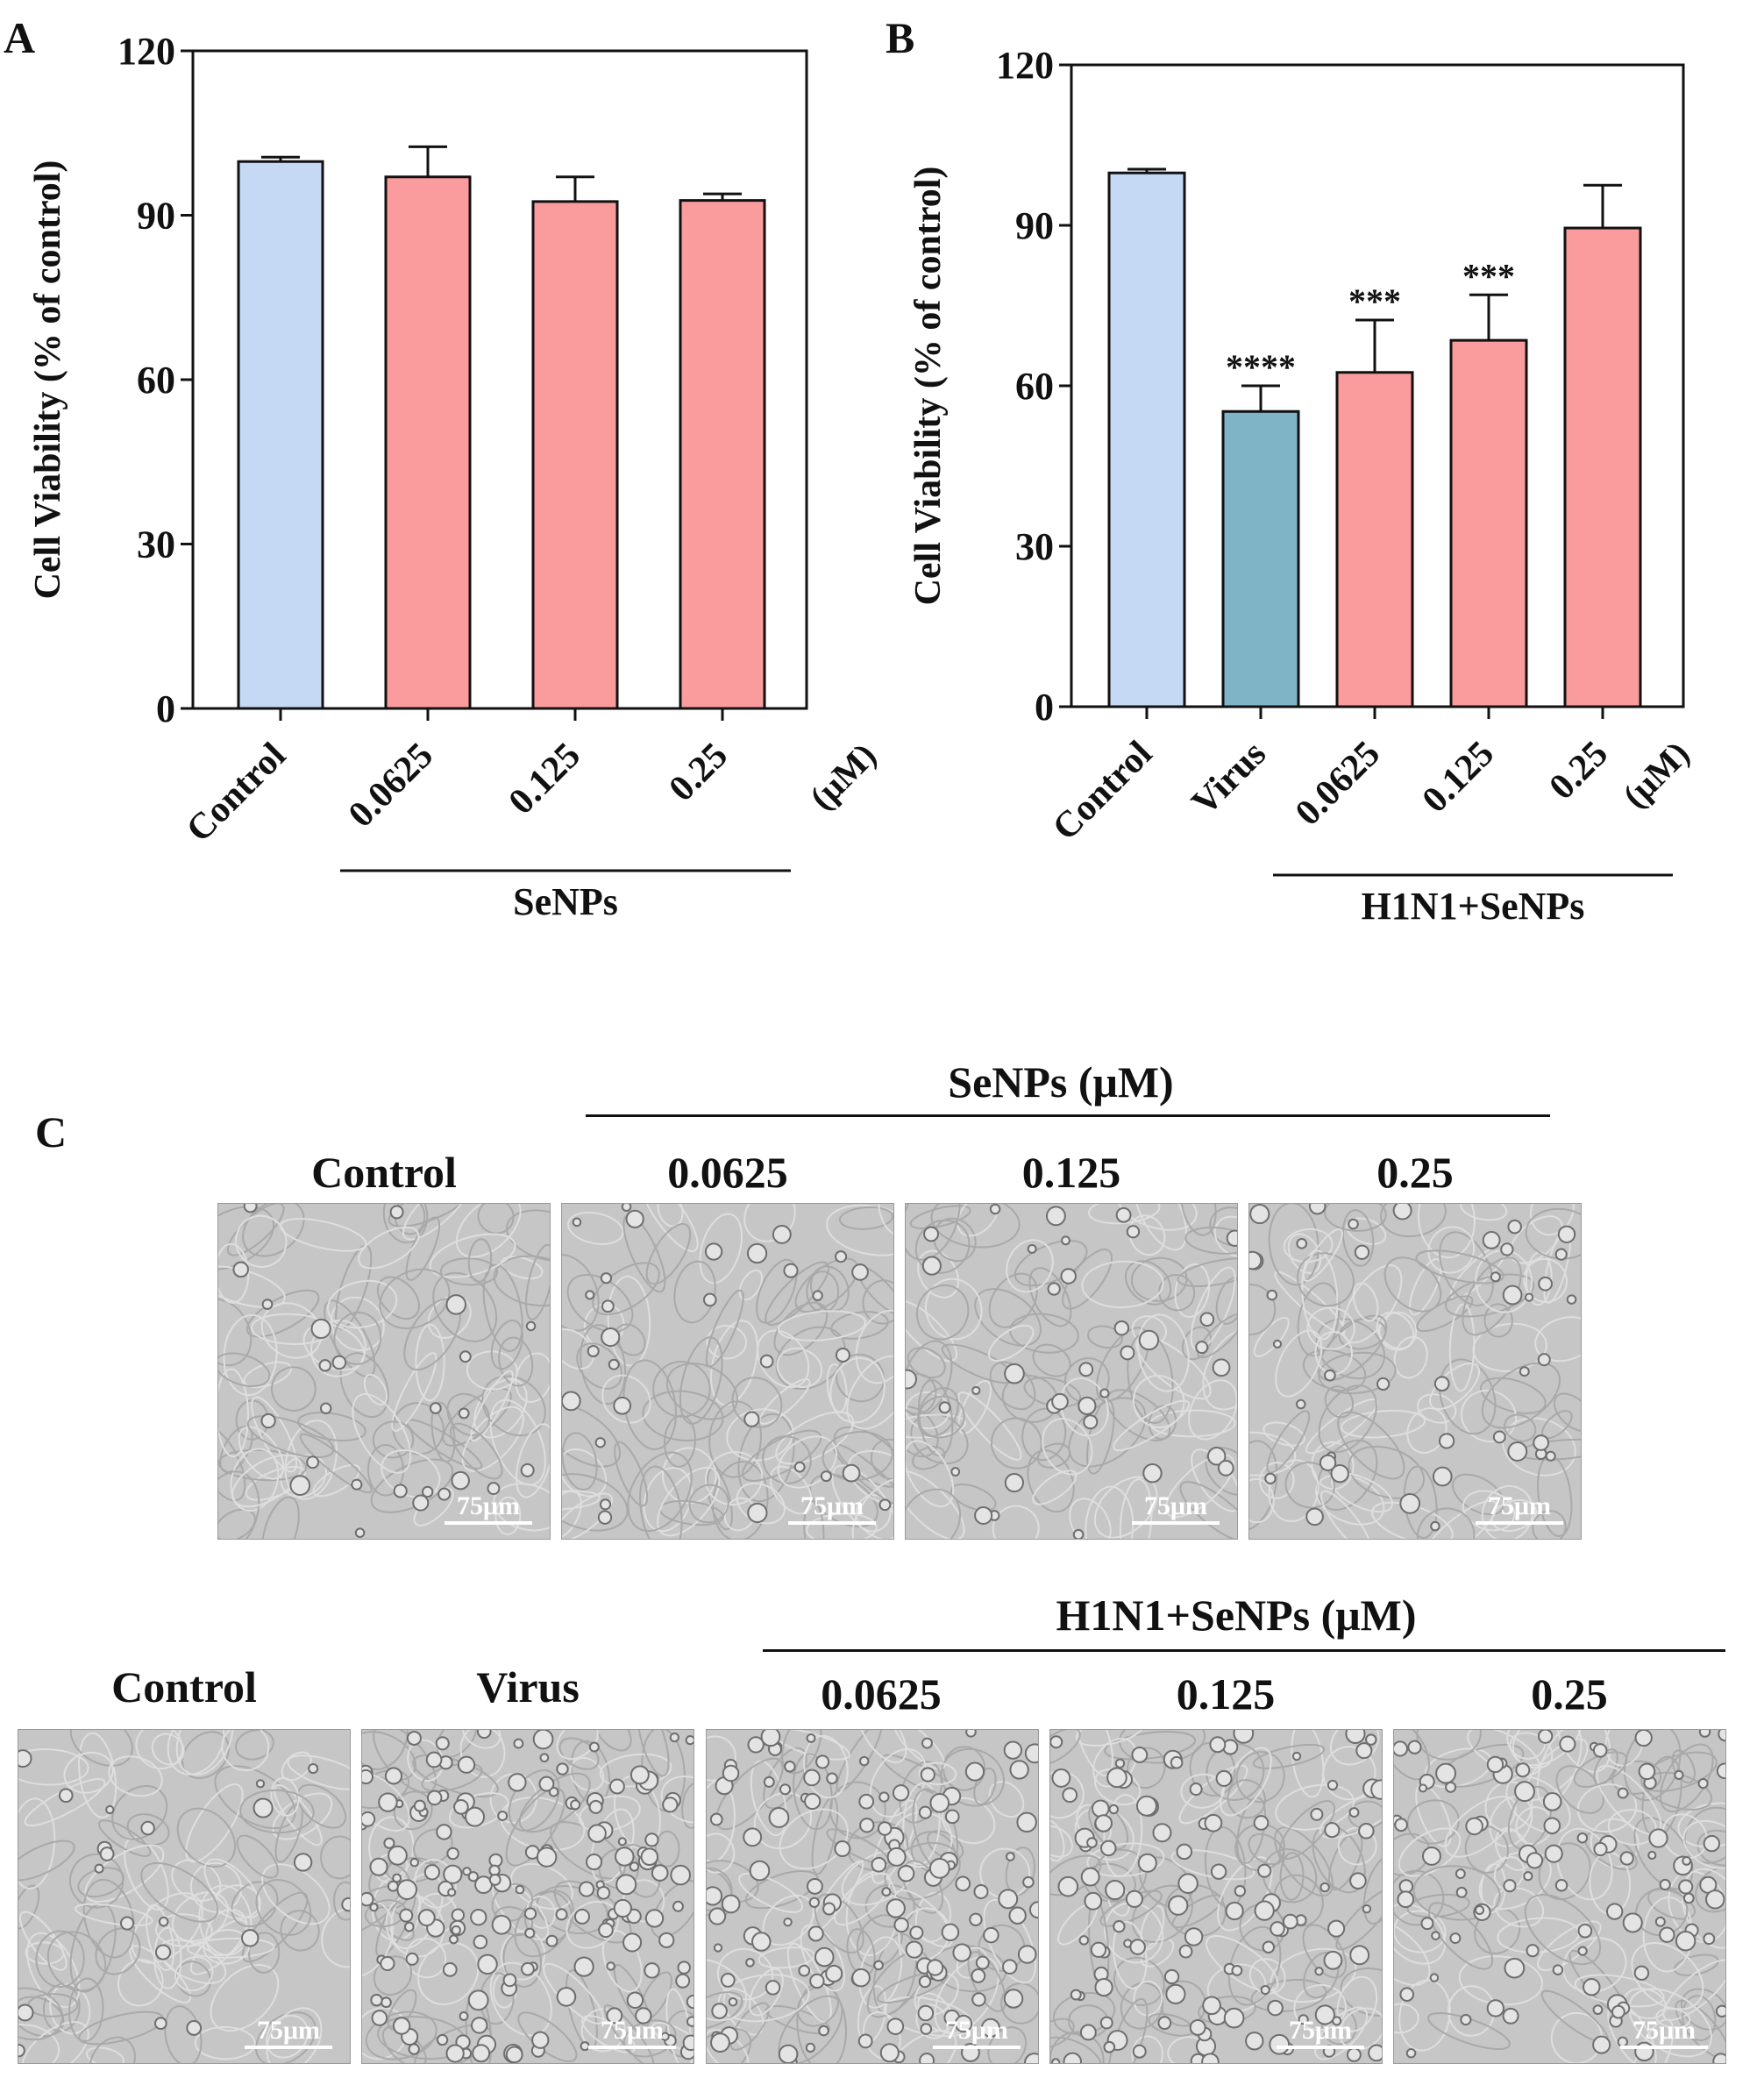 Image resolution: width=1764 pixels, height=2078 pixels. I want to click on significance-mark: ***, so click(1488, 275).